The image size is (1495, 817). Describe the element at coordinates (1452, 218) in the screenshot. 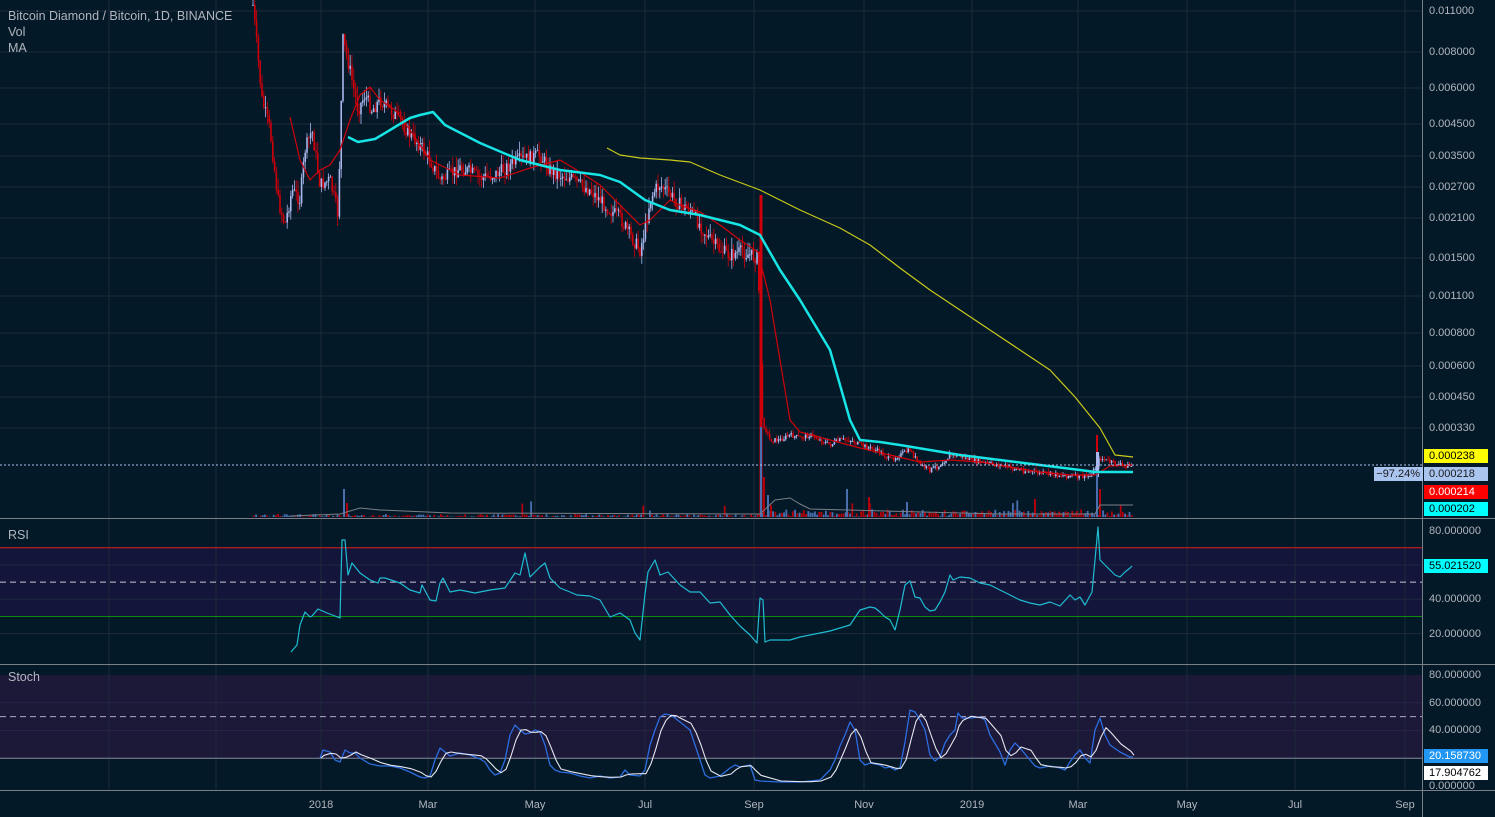

I see `price-axis-tick: 0.002100` at that location.